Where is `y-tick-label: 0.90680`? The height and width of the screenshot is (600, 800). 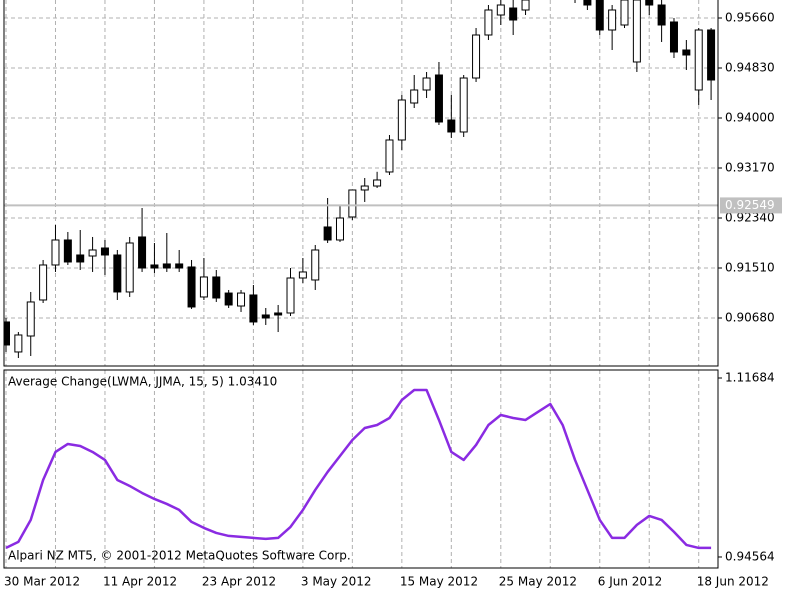
y-tick-label: 0.90680 is located at coordinates (750, 317).